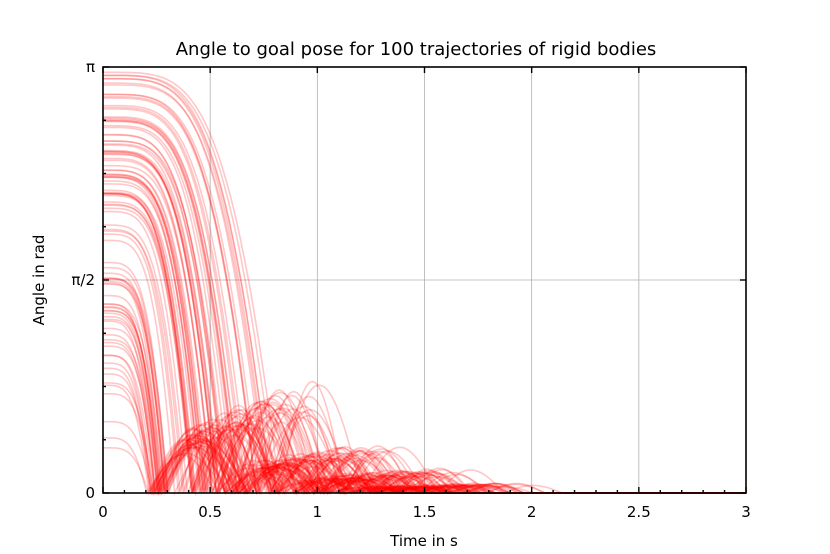 This screenshot has height=554, width=830. What do you see at coordinates (210, 512) in the screenshot?
I see `x-tick-label: 0.5` at bounding box center [210, 512].